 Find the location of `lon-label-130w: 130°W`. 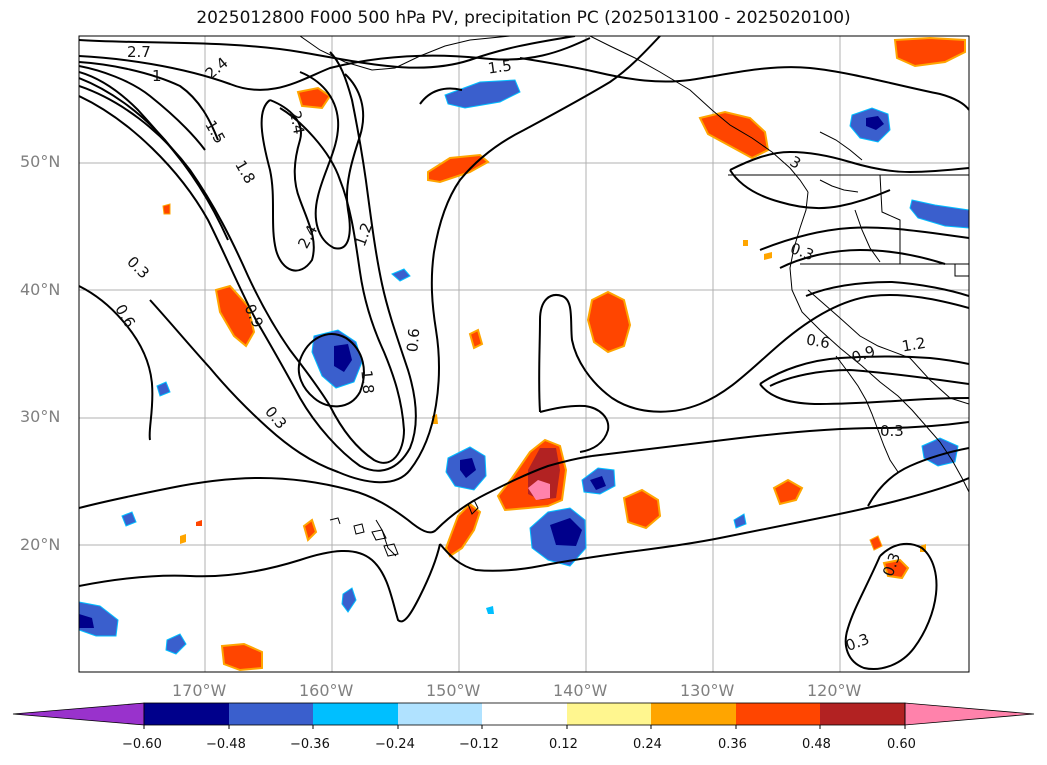

lon-label-130w: 130°W is located at coordinates (707, 690).